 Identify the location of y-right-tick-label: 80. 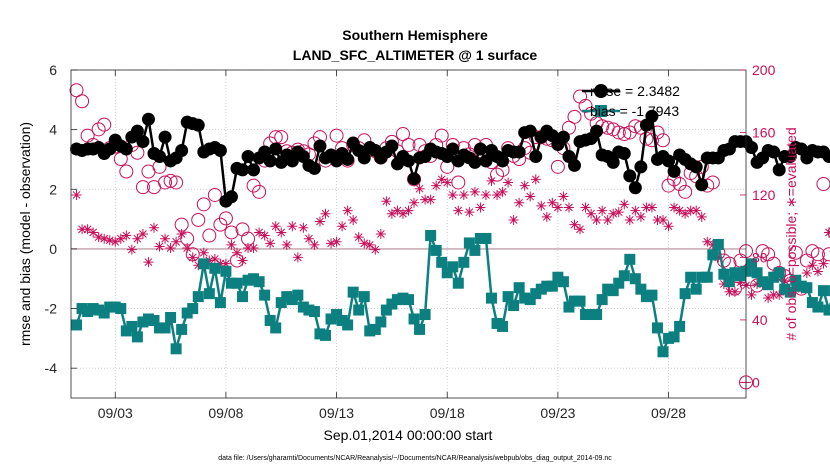
(760, 257).